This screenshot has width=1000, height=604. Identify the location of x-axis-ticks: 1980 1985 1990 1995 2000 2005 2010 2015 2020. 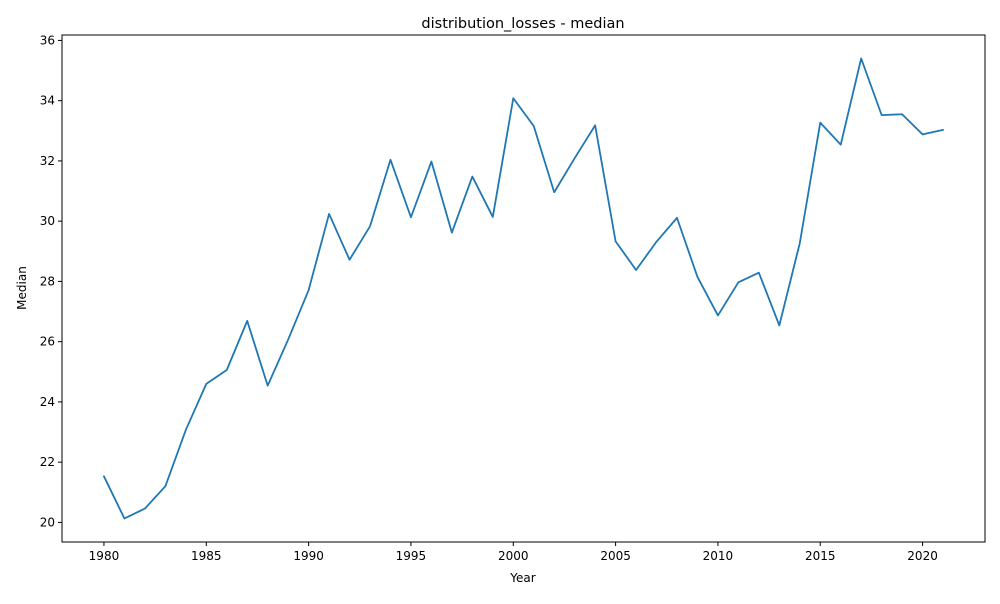
(513, 552).